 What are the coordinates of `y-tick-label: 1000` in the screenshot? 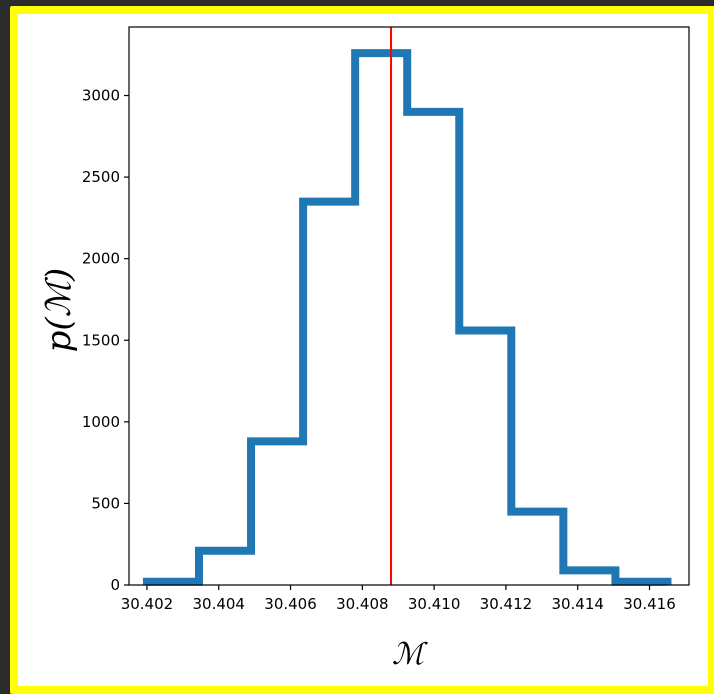 It's located at (101, 422).